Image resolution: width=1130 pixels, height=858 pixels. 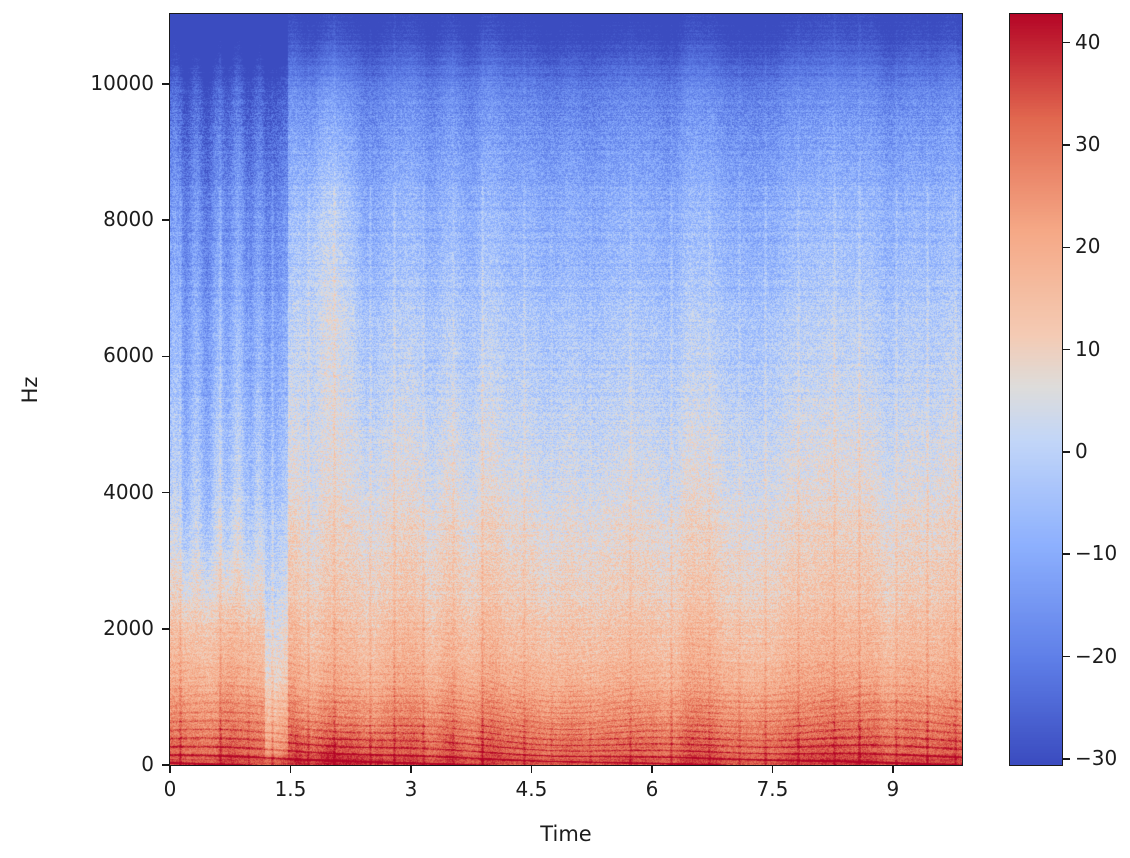 What do you see at coordinates (128, 491) in the screenshot?
I see `y-tick-label: 4000` at bounding box center [128, 491].